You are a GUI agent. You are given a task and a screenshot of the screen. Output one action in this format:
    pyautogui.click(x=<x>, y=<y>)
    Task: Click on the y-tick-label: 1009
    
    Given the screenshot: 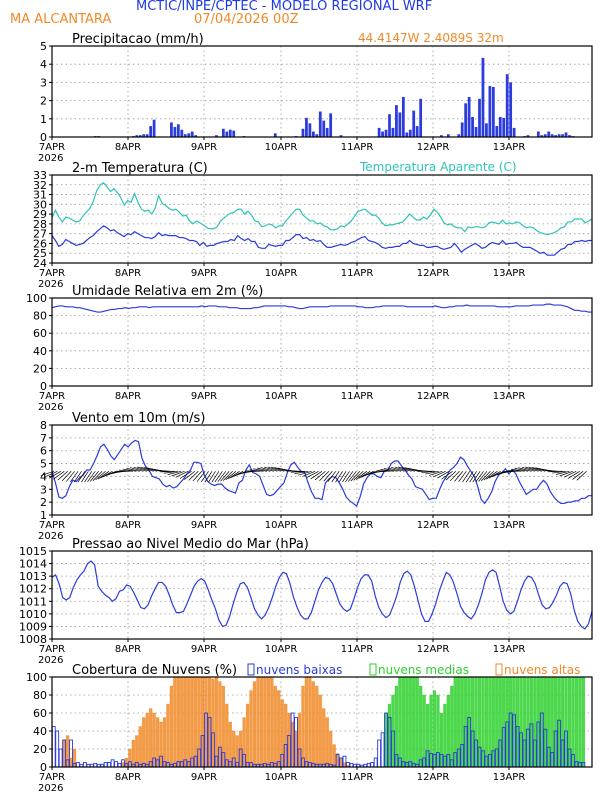 What is the action you would take?
    pyautogui.click(x=33, y=626)
    